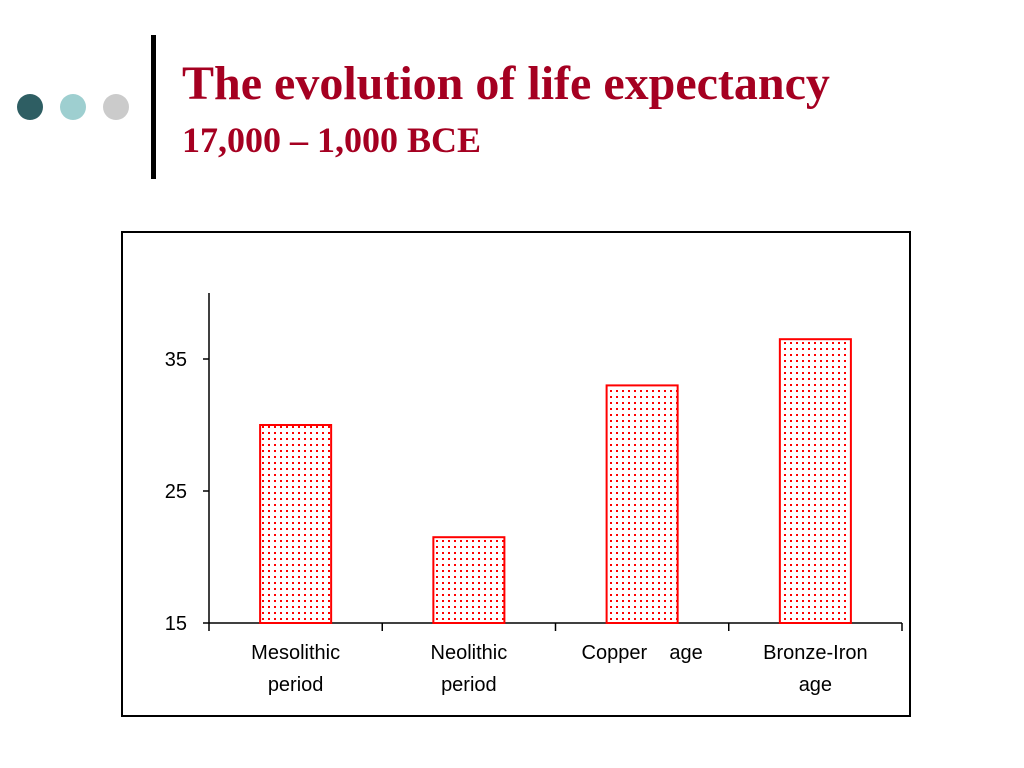 This screenshot has width=1024, height=768. What do you see at coordinates (116, 107) in the screenshot?
I see `bullet-dot-gray-icon` at bounding box center [116, 107].